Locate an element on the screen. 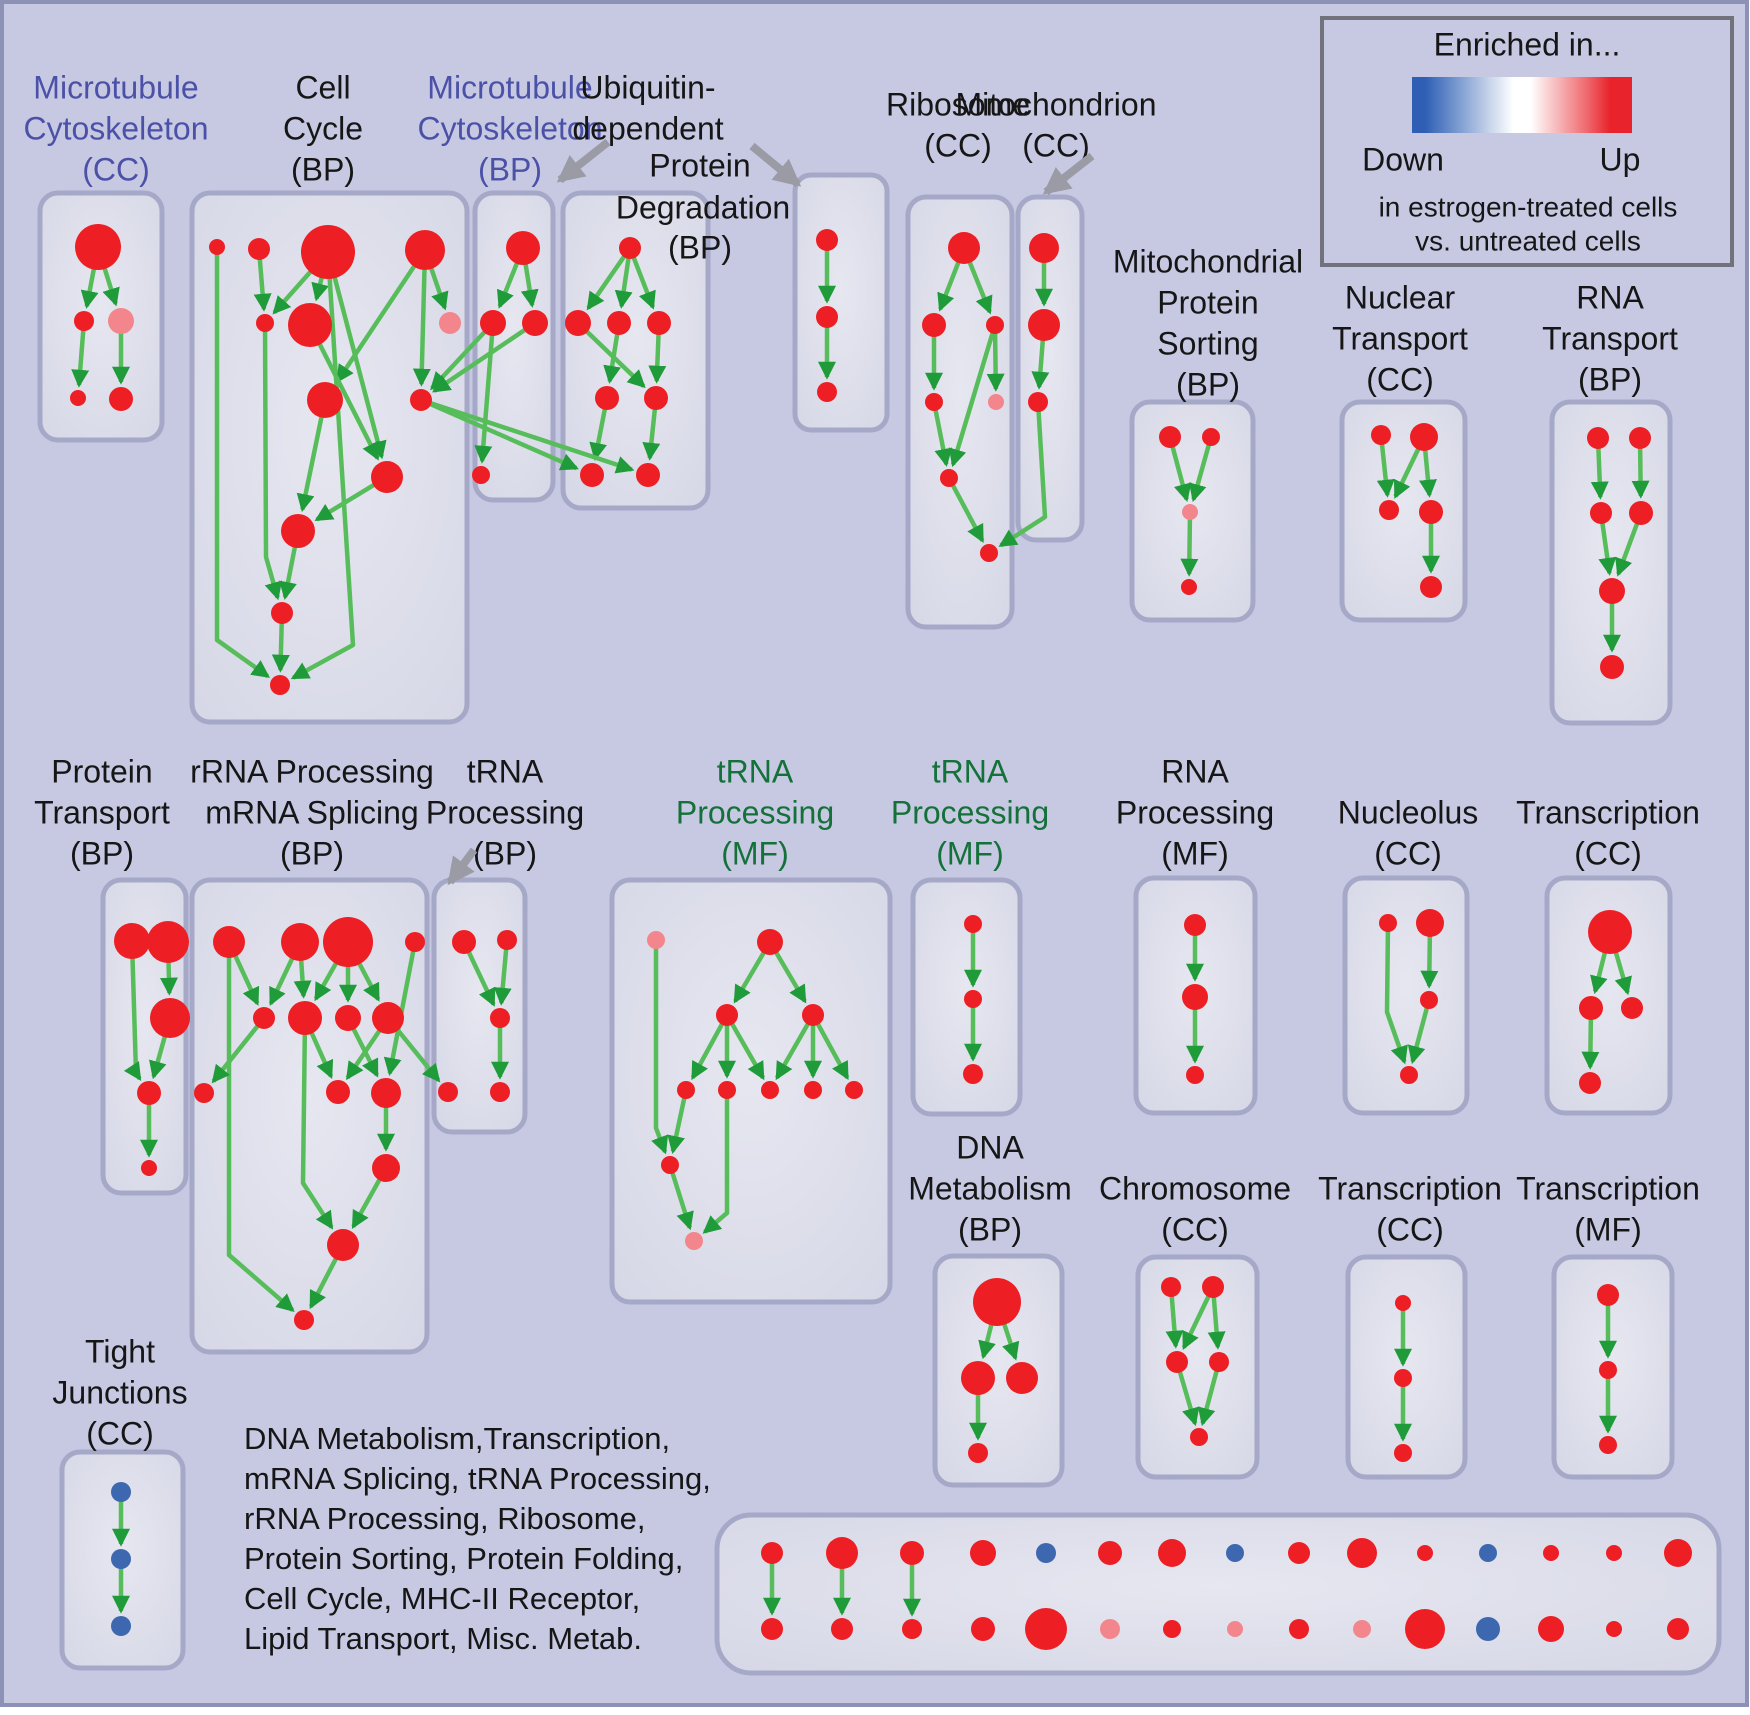 This screenshot has width=1750, height=1715. go-term-node-rt2 is located at coordinates (1601, 513).